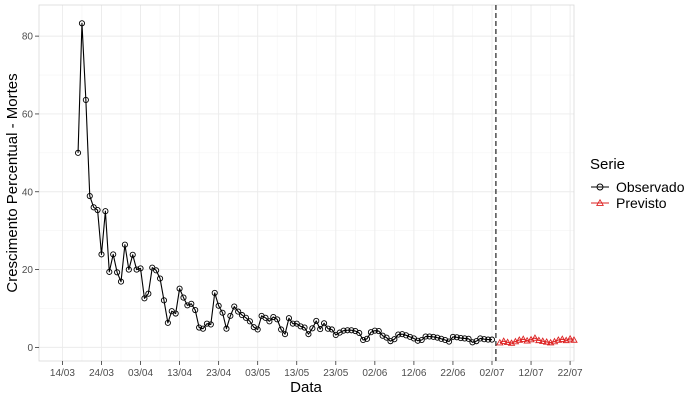 This screenshot has width=700, height=400. Describe the element at coordinates (570, 373) in the screenshot. I see `x-tick-label: 22/07` at that location.